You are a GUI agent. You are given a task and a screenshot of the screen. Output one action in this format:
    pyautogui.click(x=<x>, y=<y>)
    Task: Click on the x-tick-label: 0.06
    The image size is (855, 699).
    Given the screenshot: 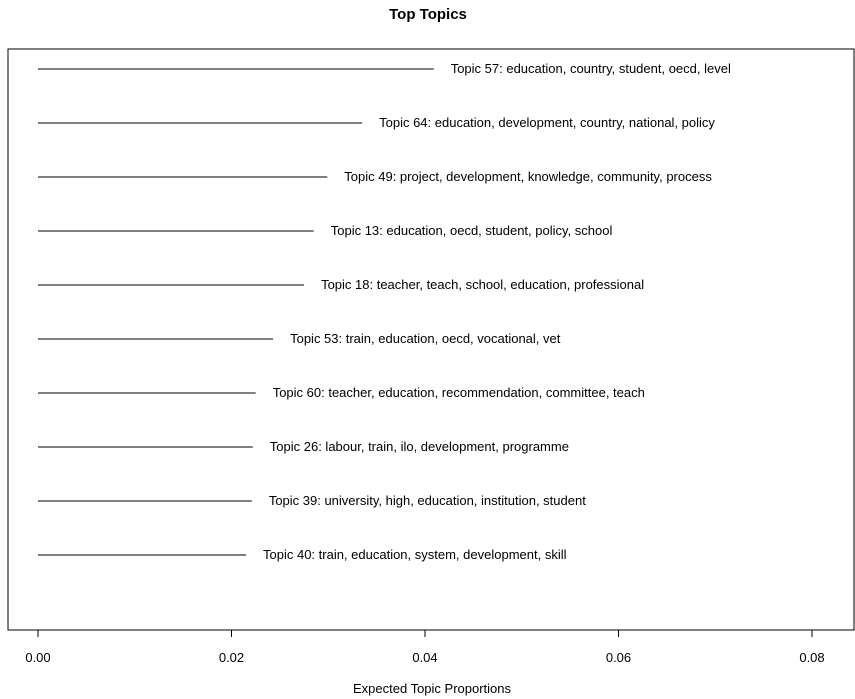 What is the action you would take?
    pyautogui.click(x=618, y=657)
    